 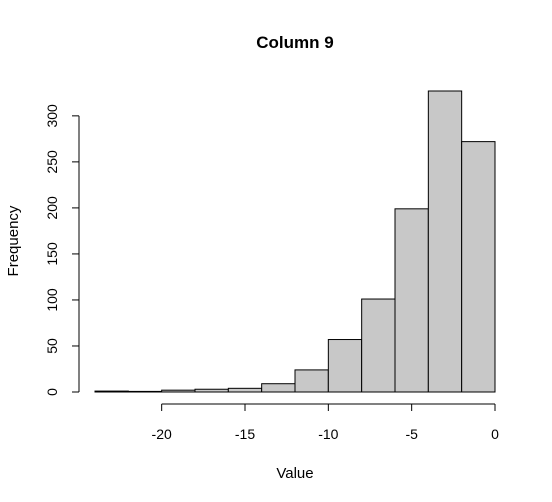 What do you see at coordinates (326, 423) in the screenshot?
I see `x-axis: -20 -15 -10 -5 0` at bounding box center [326, 423].